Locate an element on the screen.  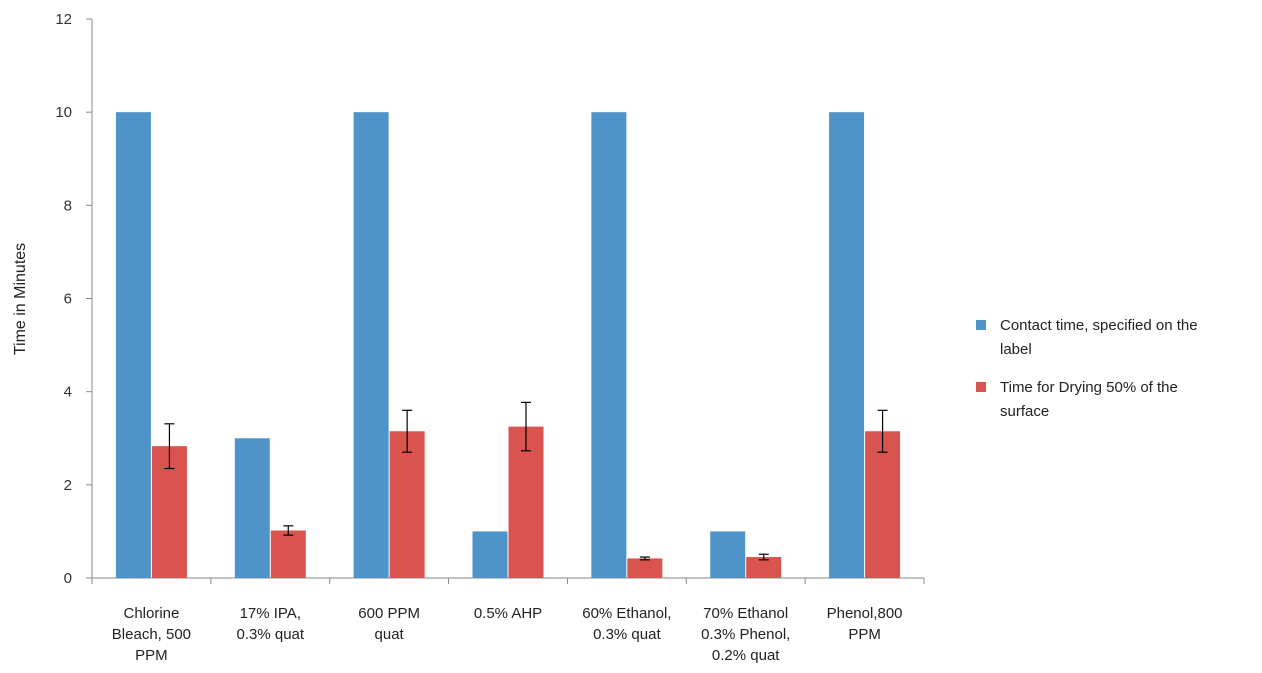
legend-entry: Time for Drying 50% of the surface is located at coordinates (1089, 399).